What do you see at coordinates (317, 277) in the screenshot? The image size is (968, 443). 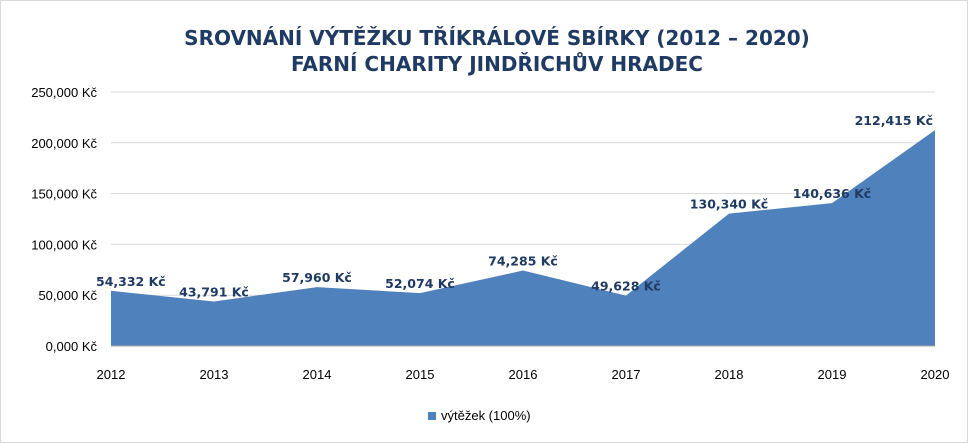 I see `data-label: 57,960 Kč` at bounding box center [317, 277].